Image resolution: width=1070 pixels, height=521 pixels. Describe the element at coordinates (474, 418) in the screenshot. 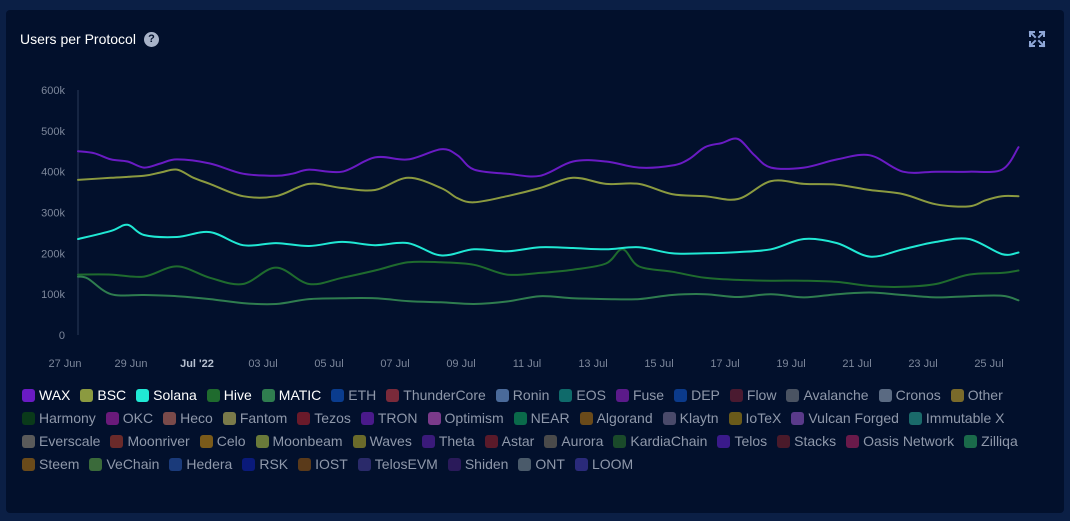

I see `legend-label: Optimism` at that location.